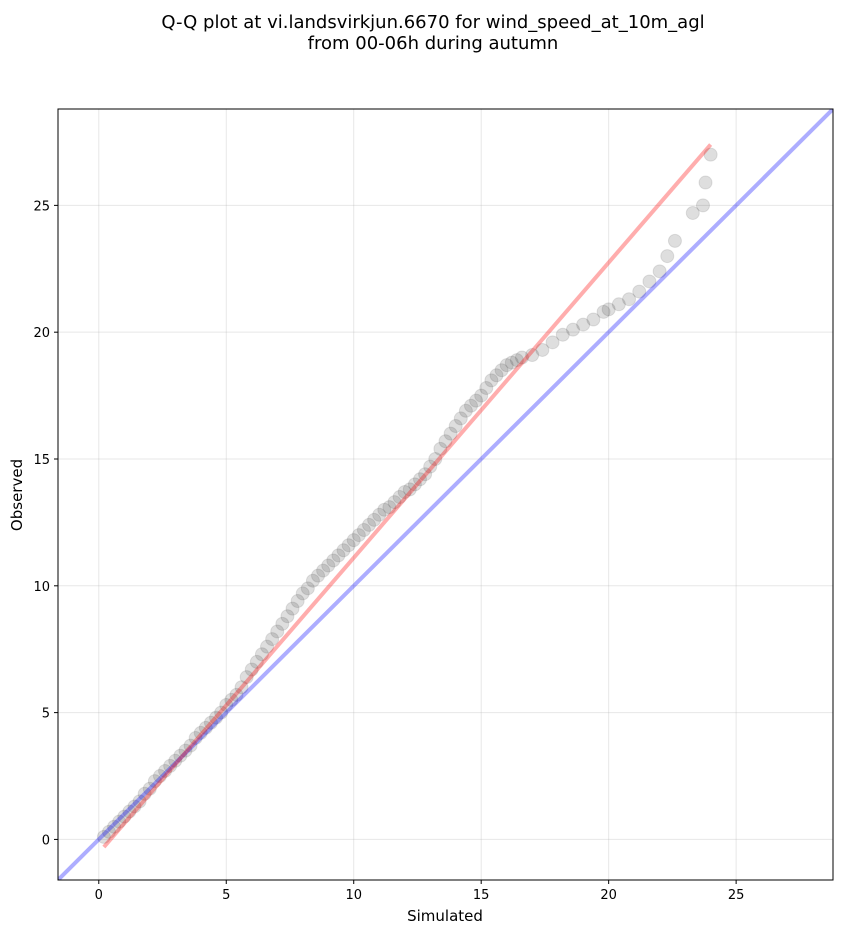  What do you see at coordinates (226, 895) in the screenshot?
I see `x-tick-label: 5` at bounding box center [226, 895].